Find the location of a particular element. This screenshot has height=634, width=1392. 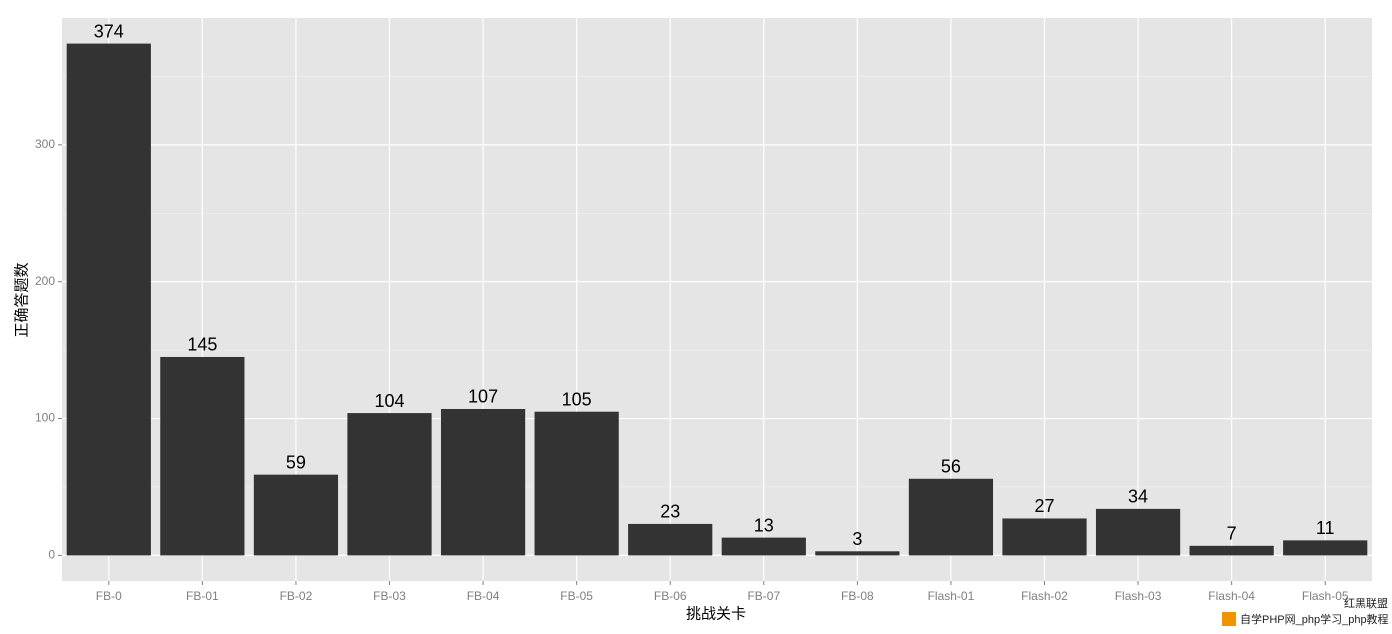

x-tick-label: FB-02 is located at coordinates (296, 596).